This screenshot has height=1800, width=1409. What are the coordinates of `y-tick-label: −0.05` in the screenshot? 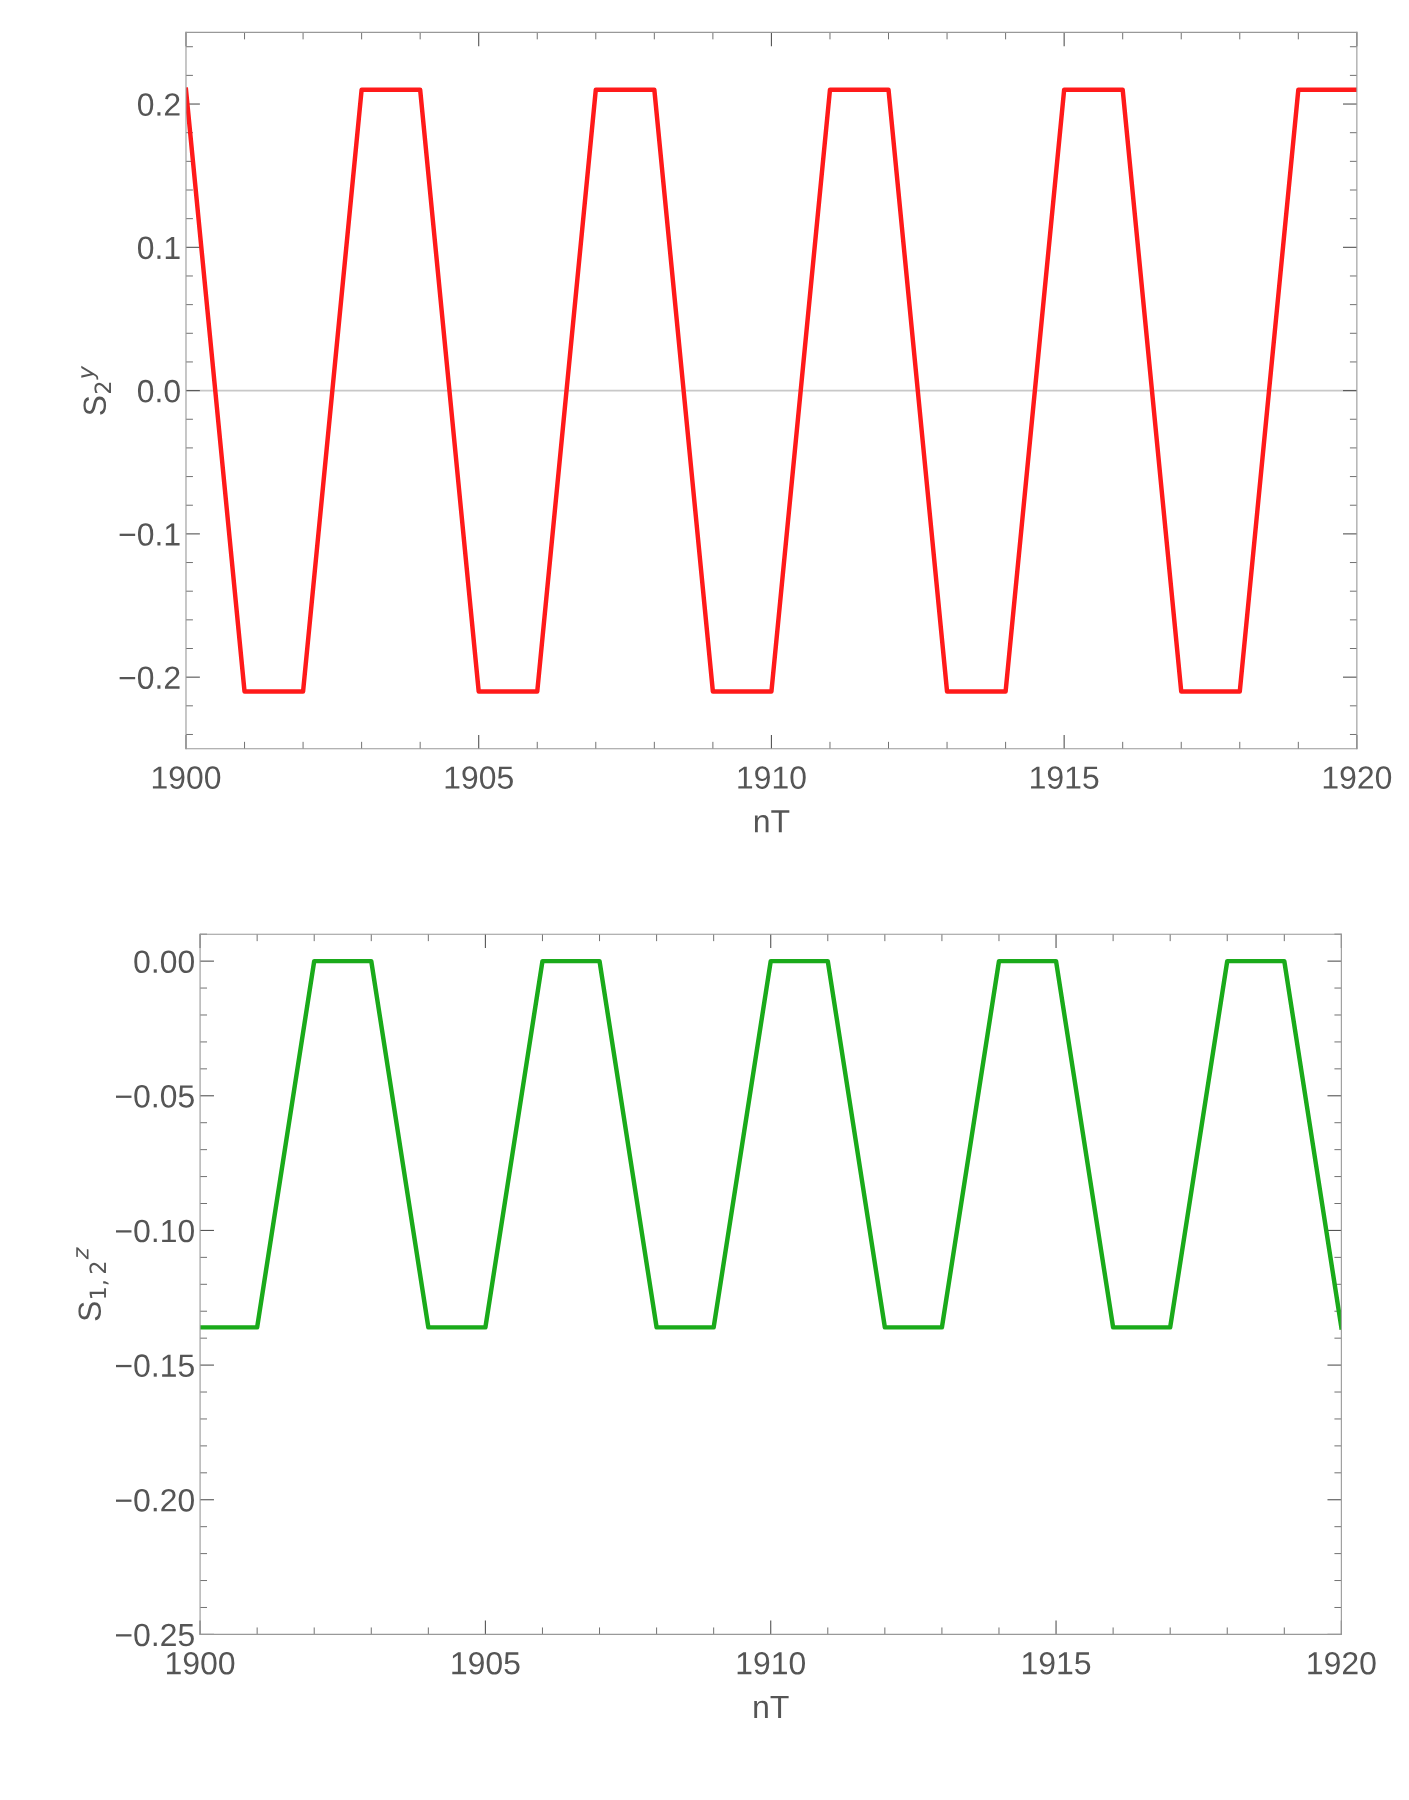 It's located at (154, 1096).